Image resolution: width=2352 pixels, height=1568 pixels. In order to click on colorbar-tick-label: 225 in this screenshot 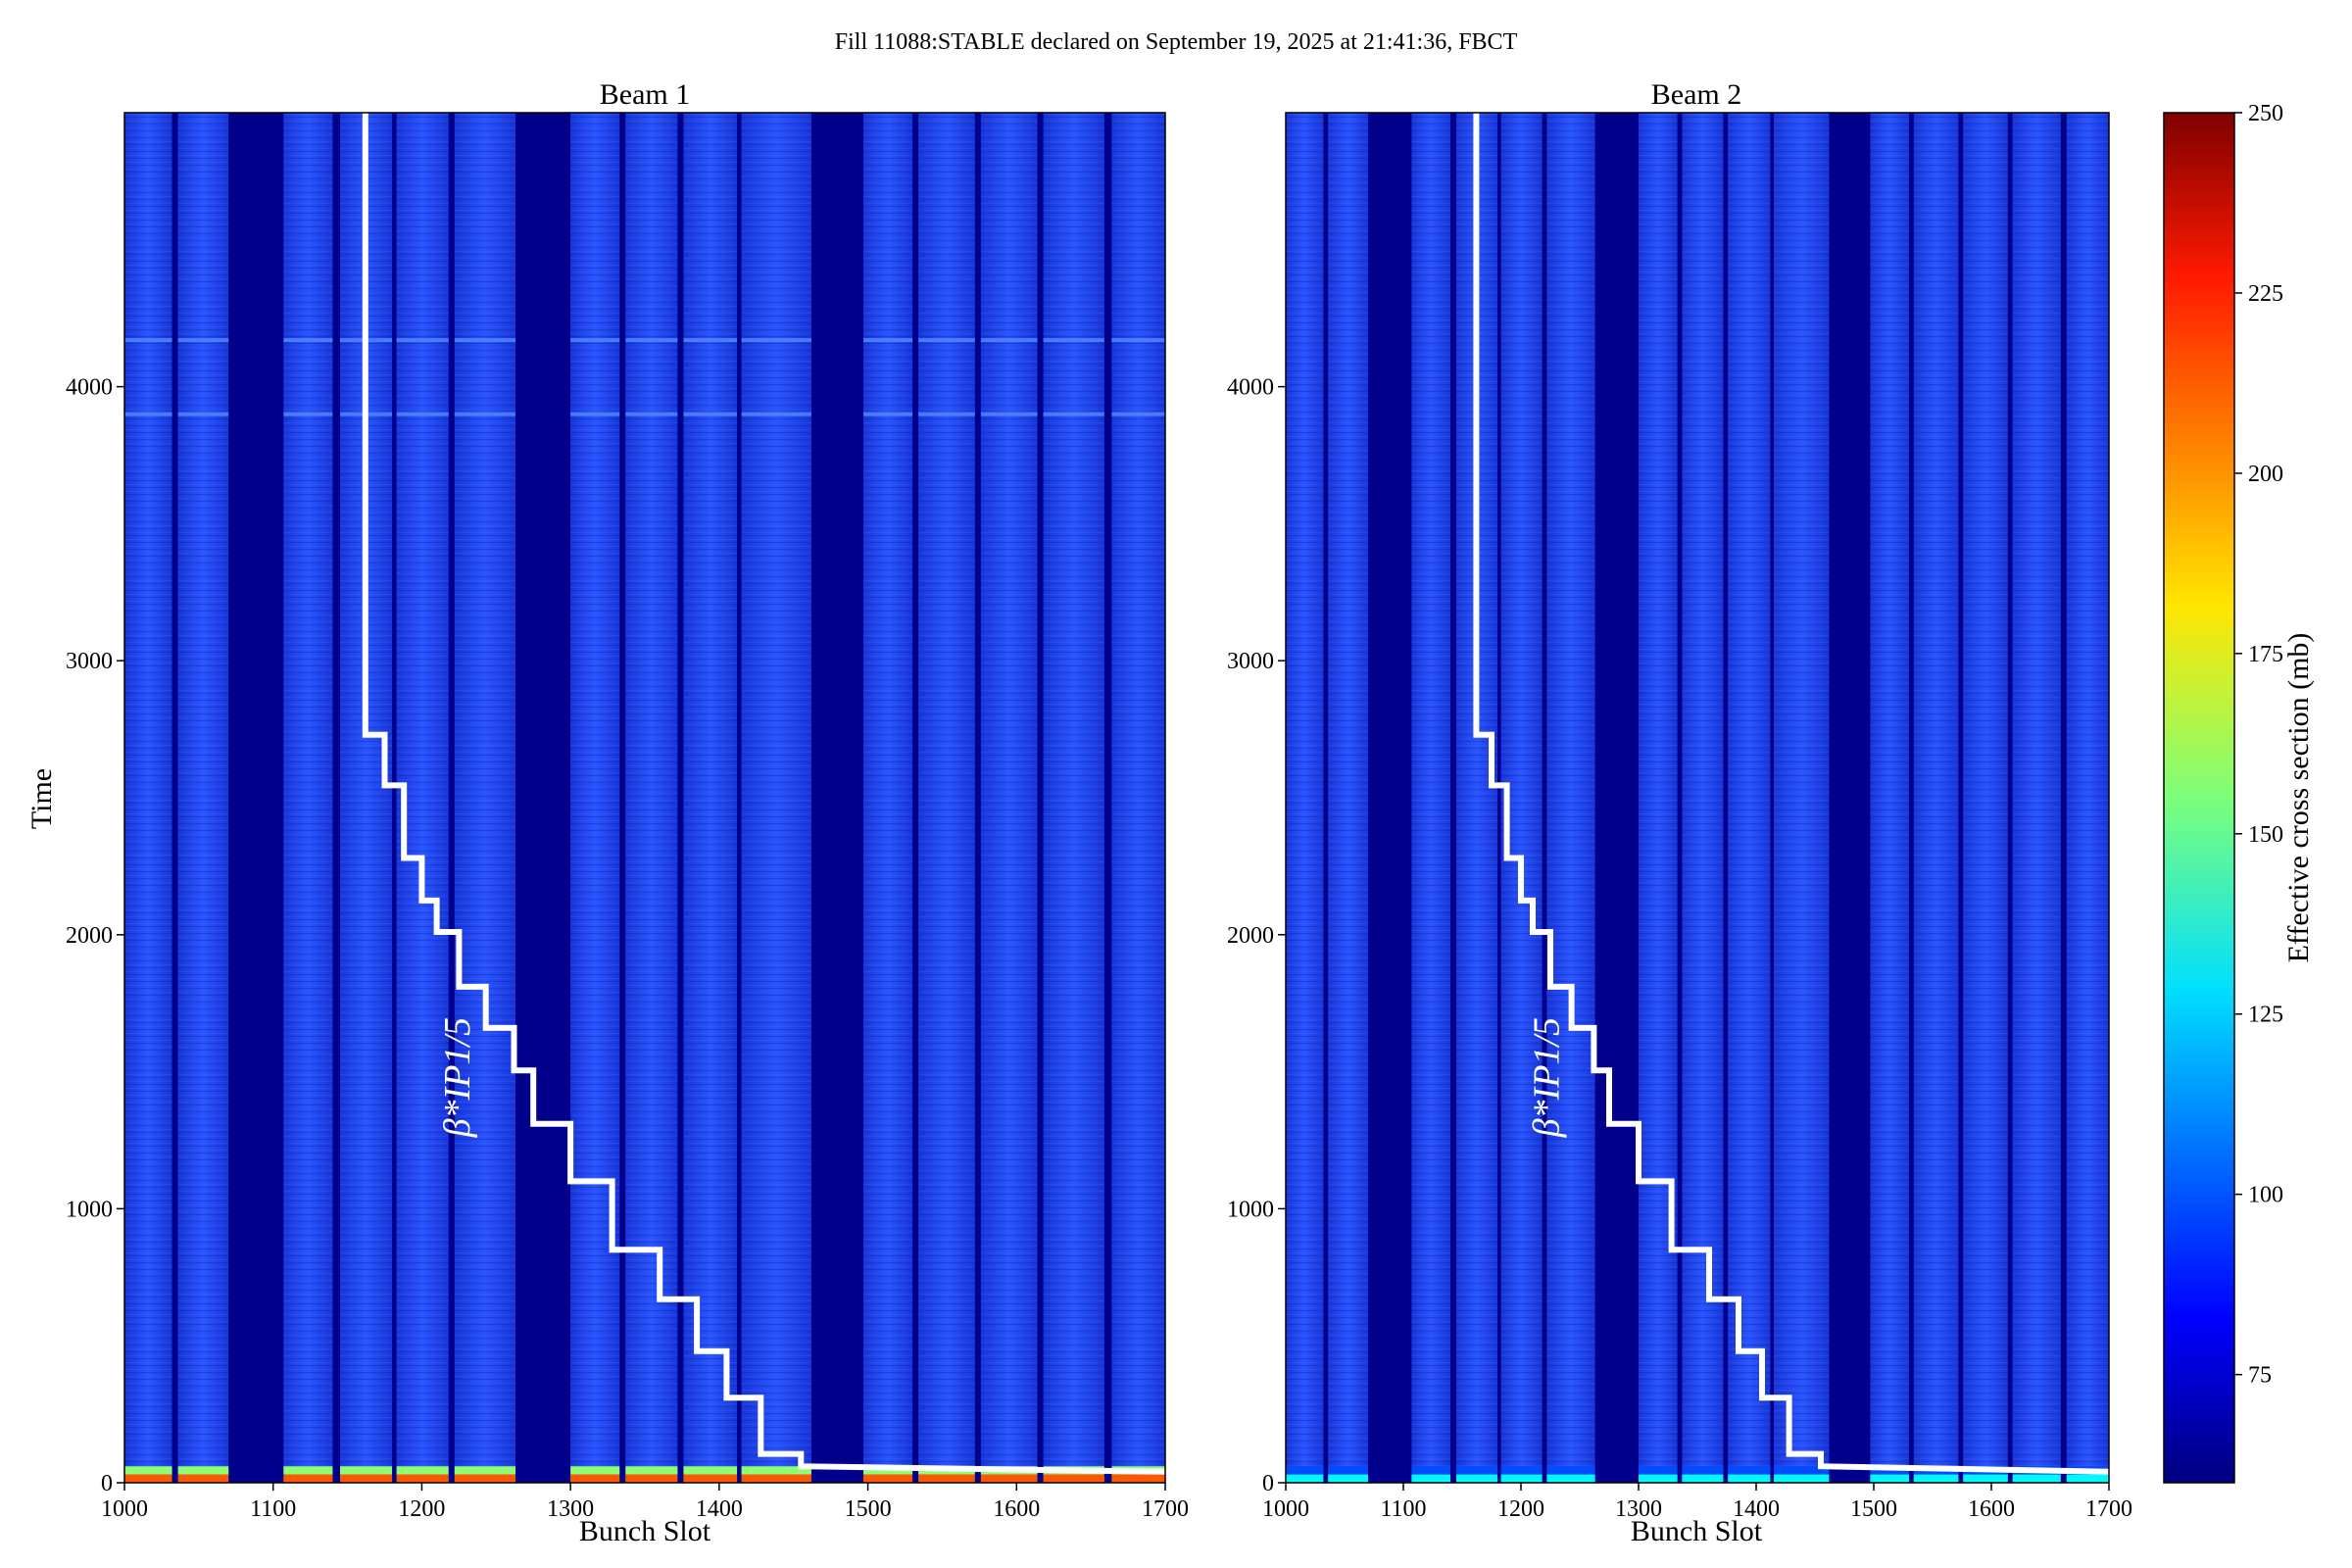, I will do `click(2265, 294)`.